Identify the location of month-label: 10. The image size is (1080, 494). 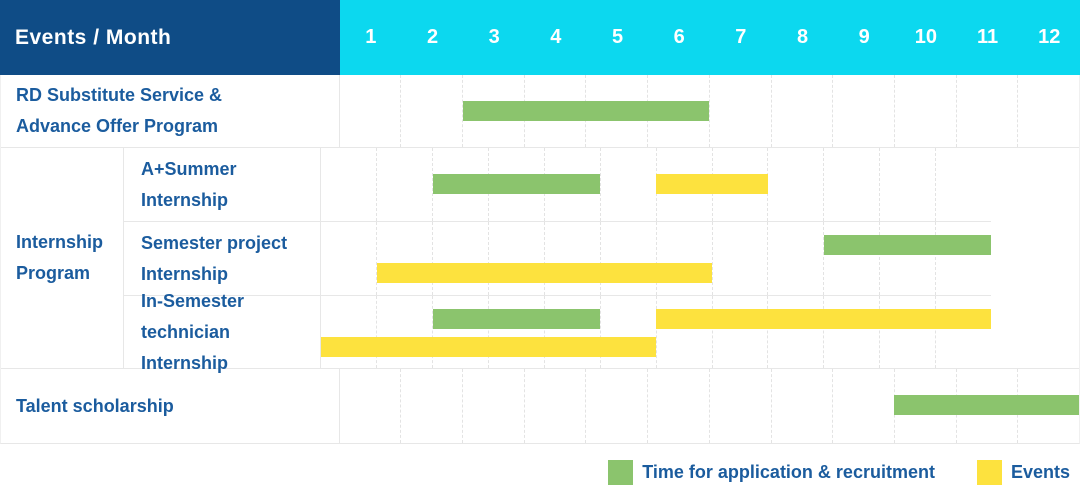
(925, 37).